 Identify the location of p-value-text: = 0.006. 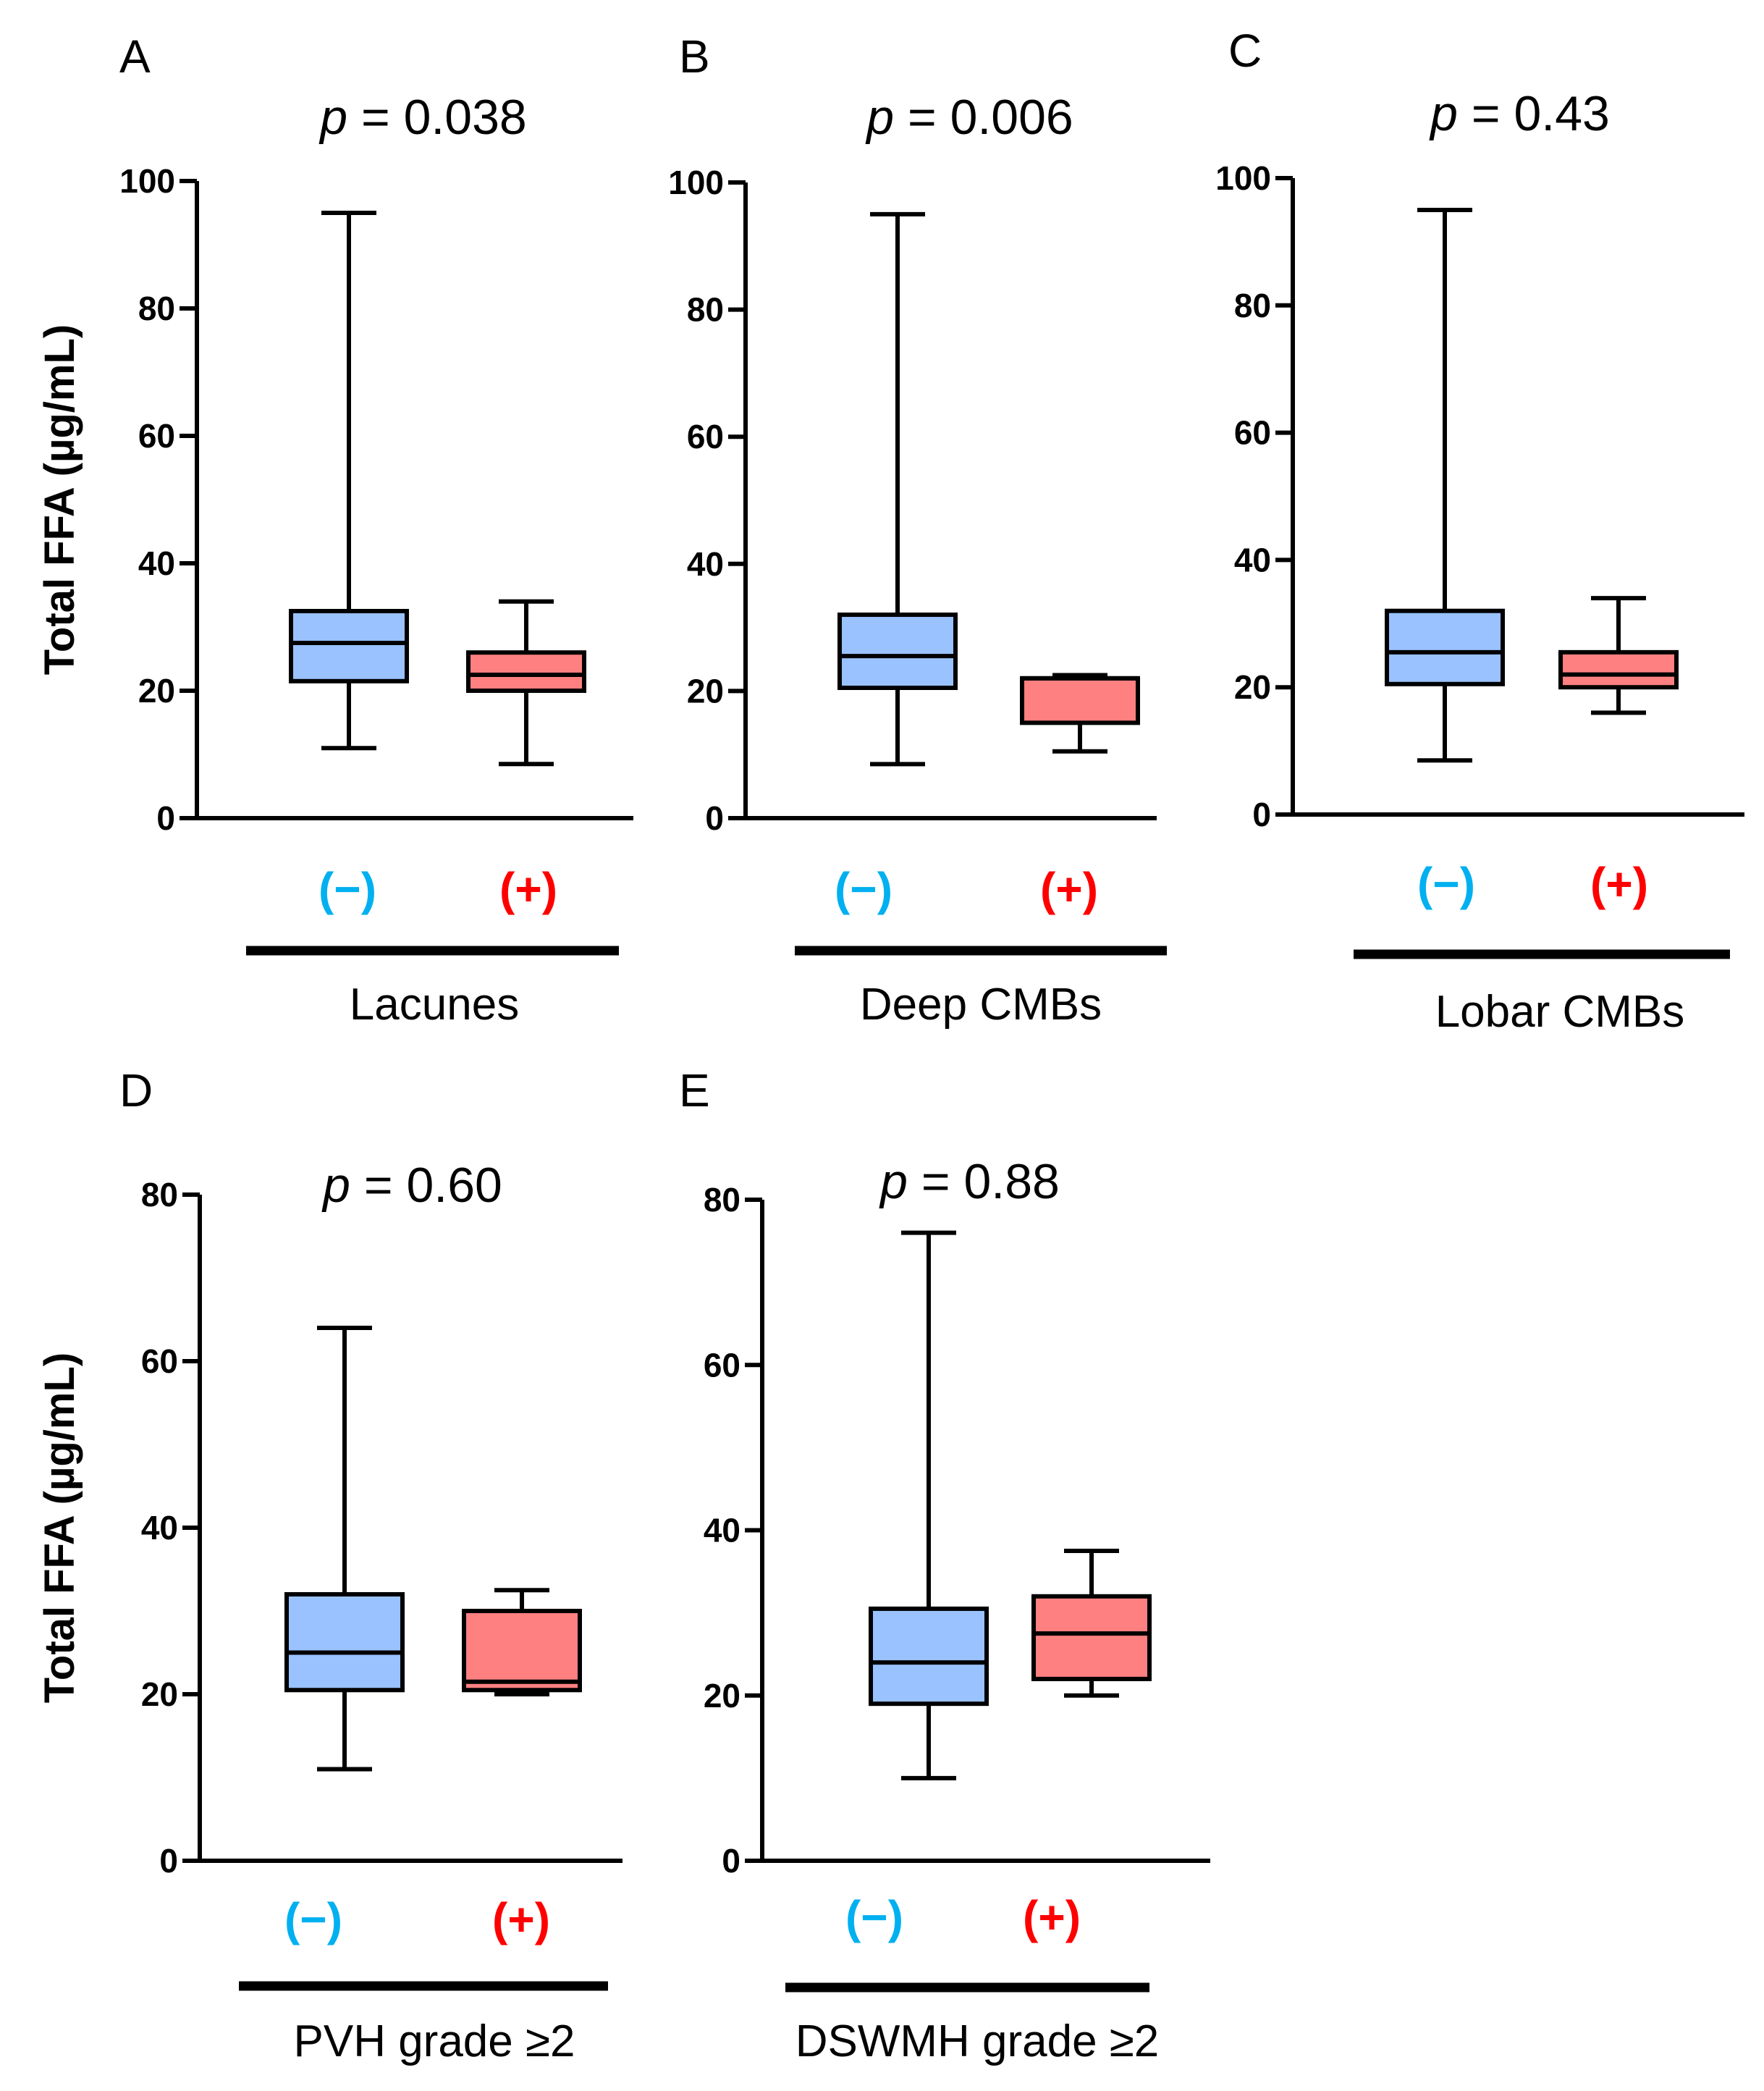
(983, 117).